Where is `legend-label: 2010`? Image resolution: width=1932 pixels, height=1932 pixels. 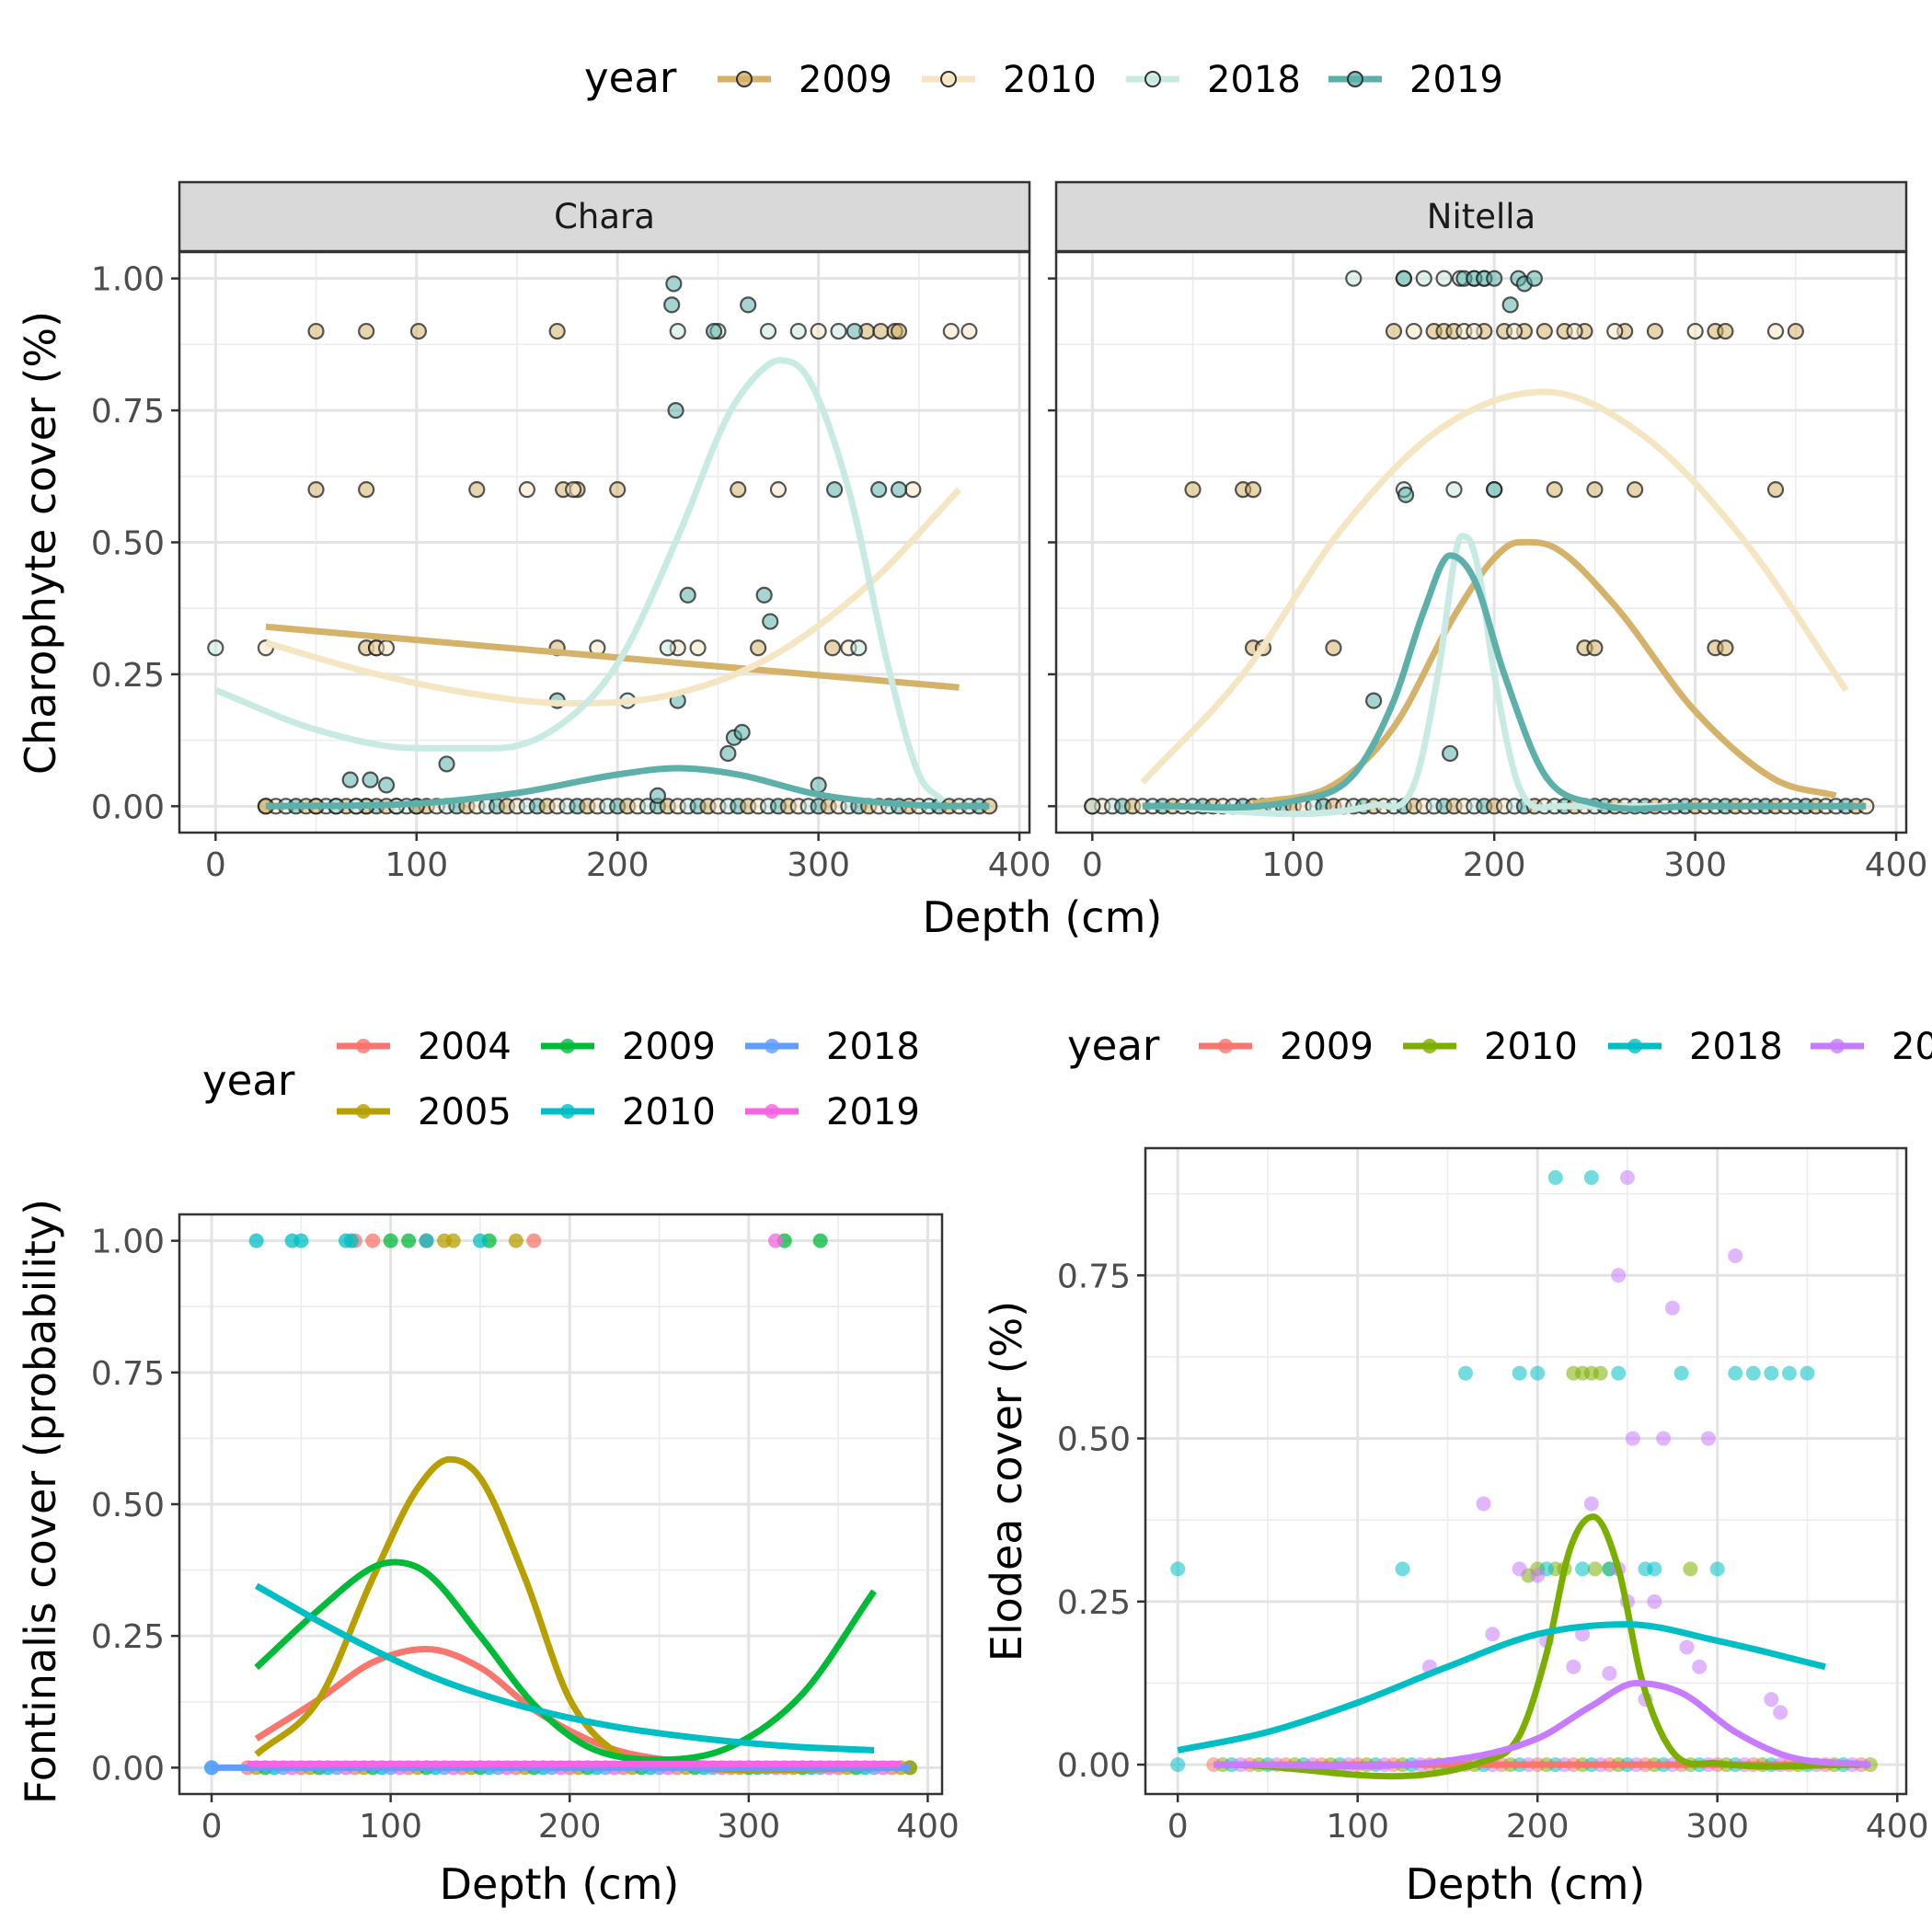 legend-label: 2010 is located at coordinates (1050, 80).